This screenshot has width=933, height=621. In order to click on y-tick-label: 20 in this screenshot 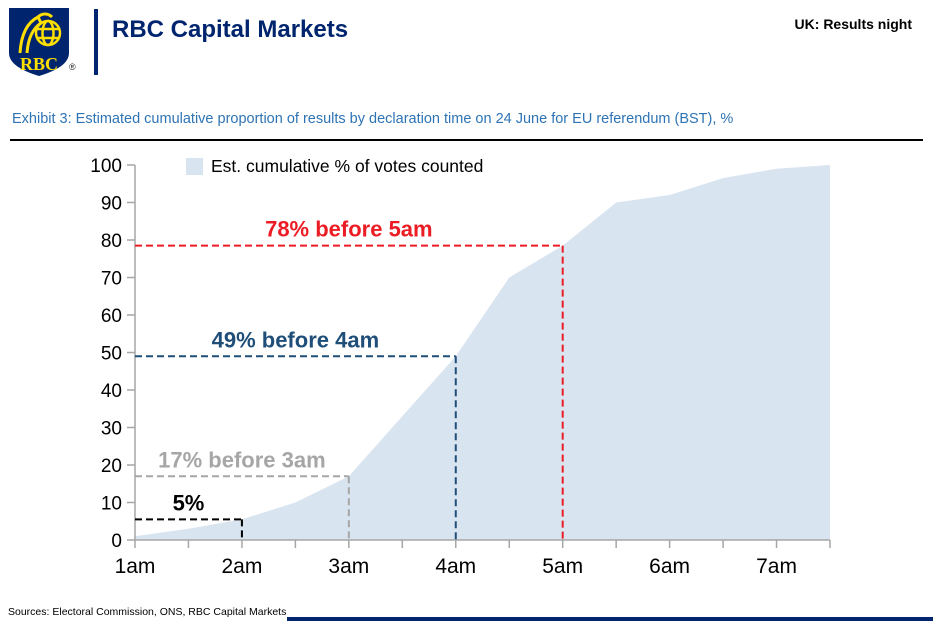, I will do `click(111, 466)`.